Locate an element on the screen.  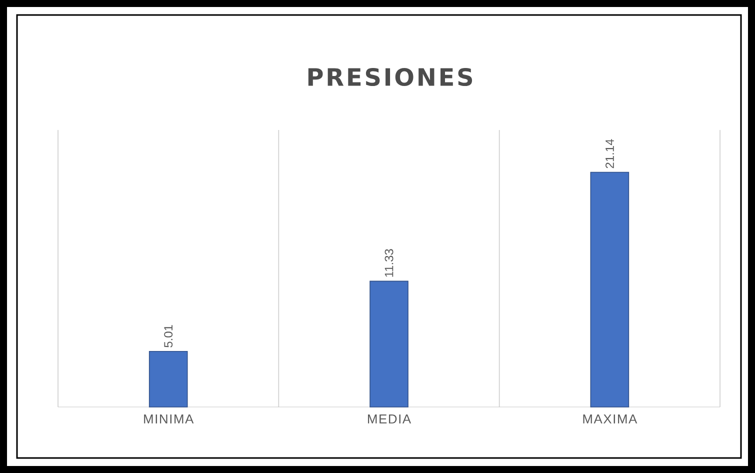
data-label: 5.01 is located at coordinates (168, 336).